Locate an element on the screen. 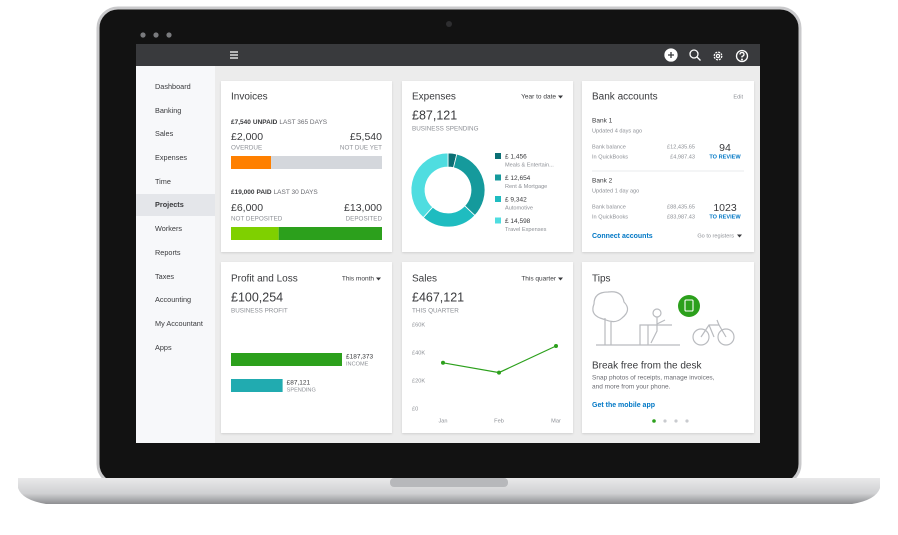  sidebar-active is located at coordinates (175, 205).